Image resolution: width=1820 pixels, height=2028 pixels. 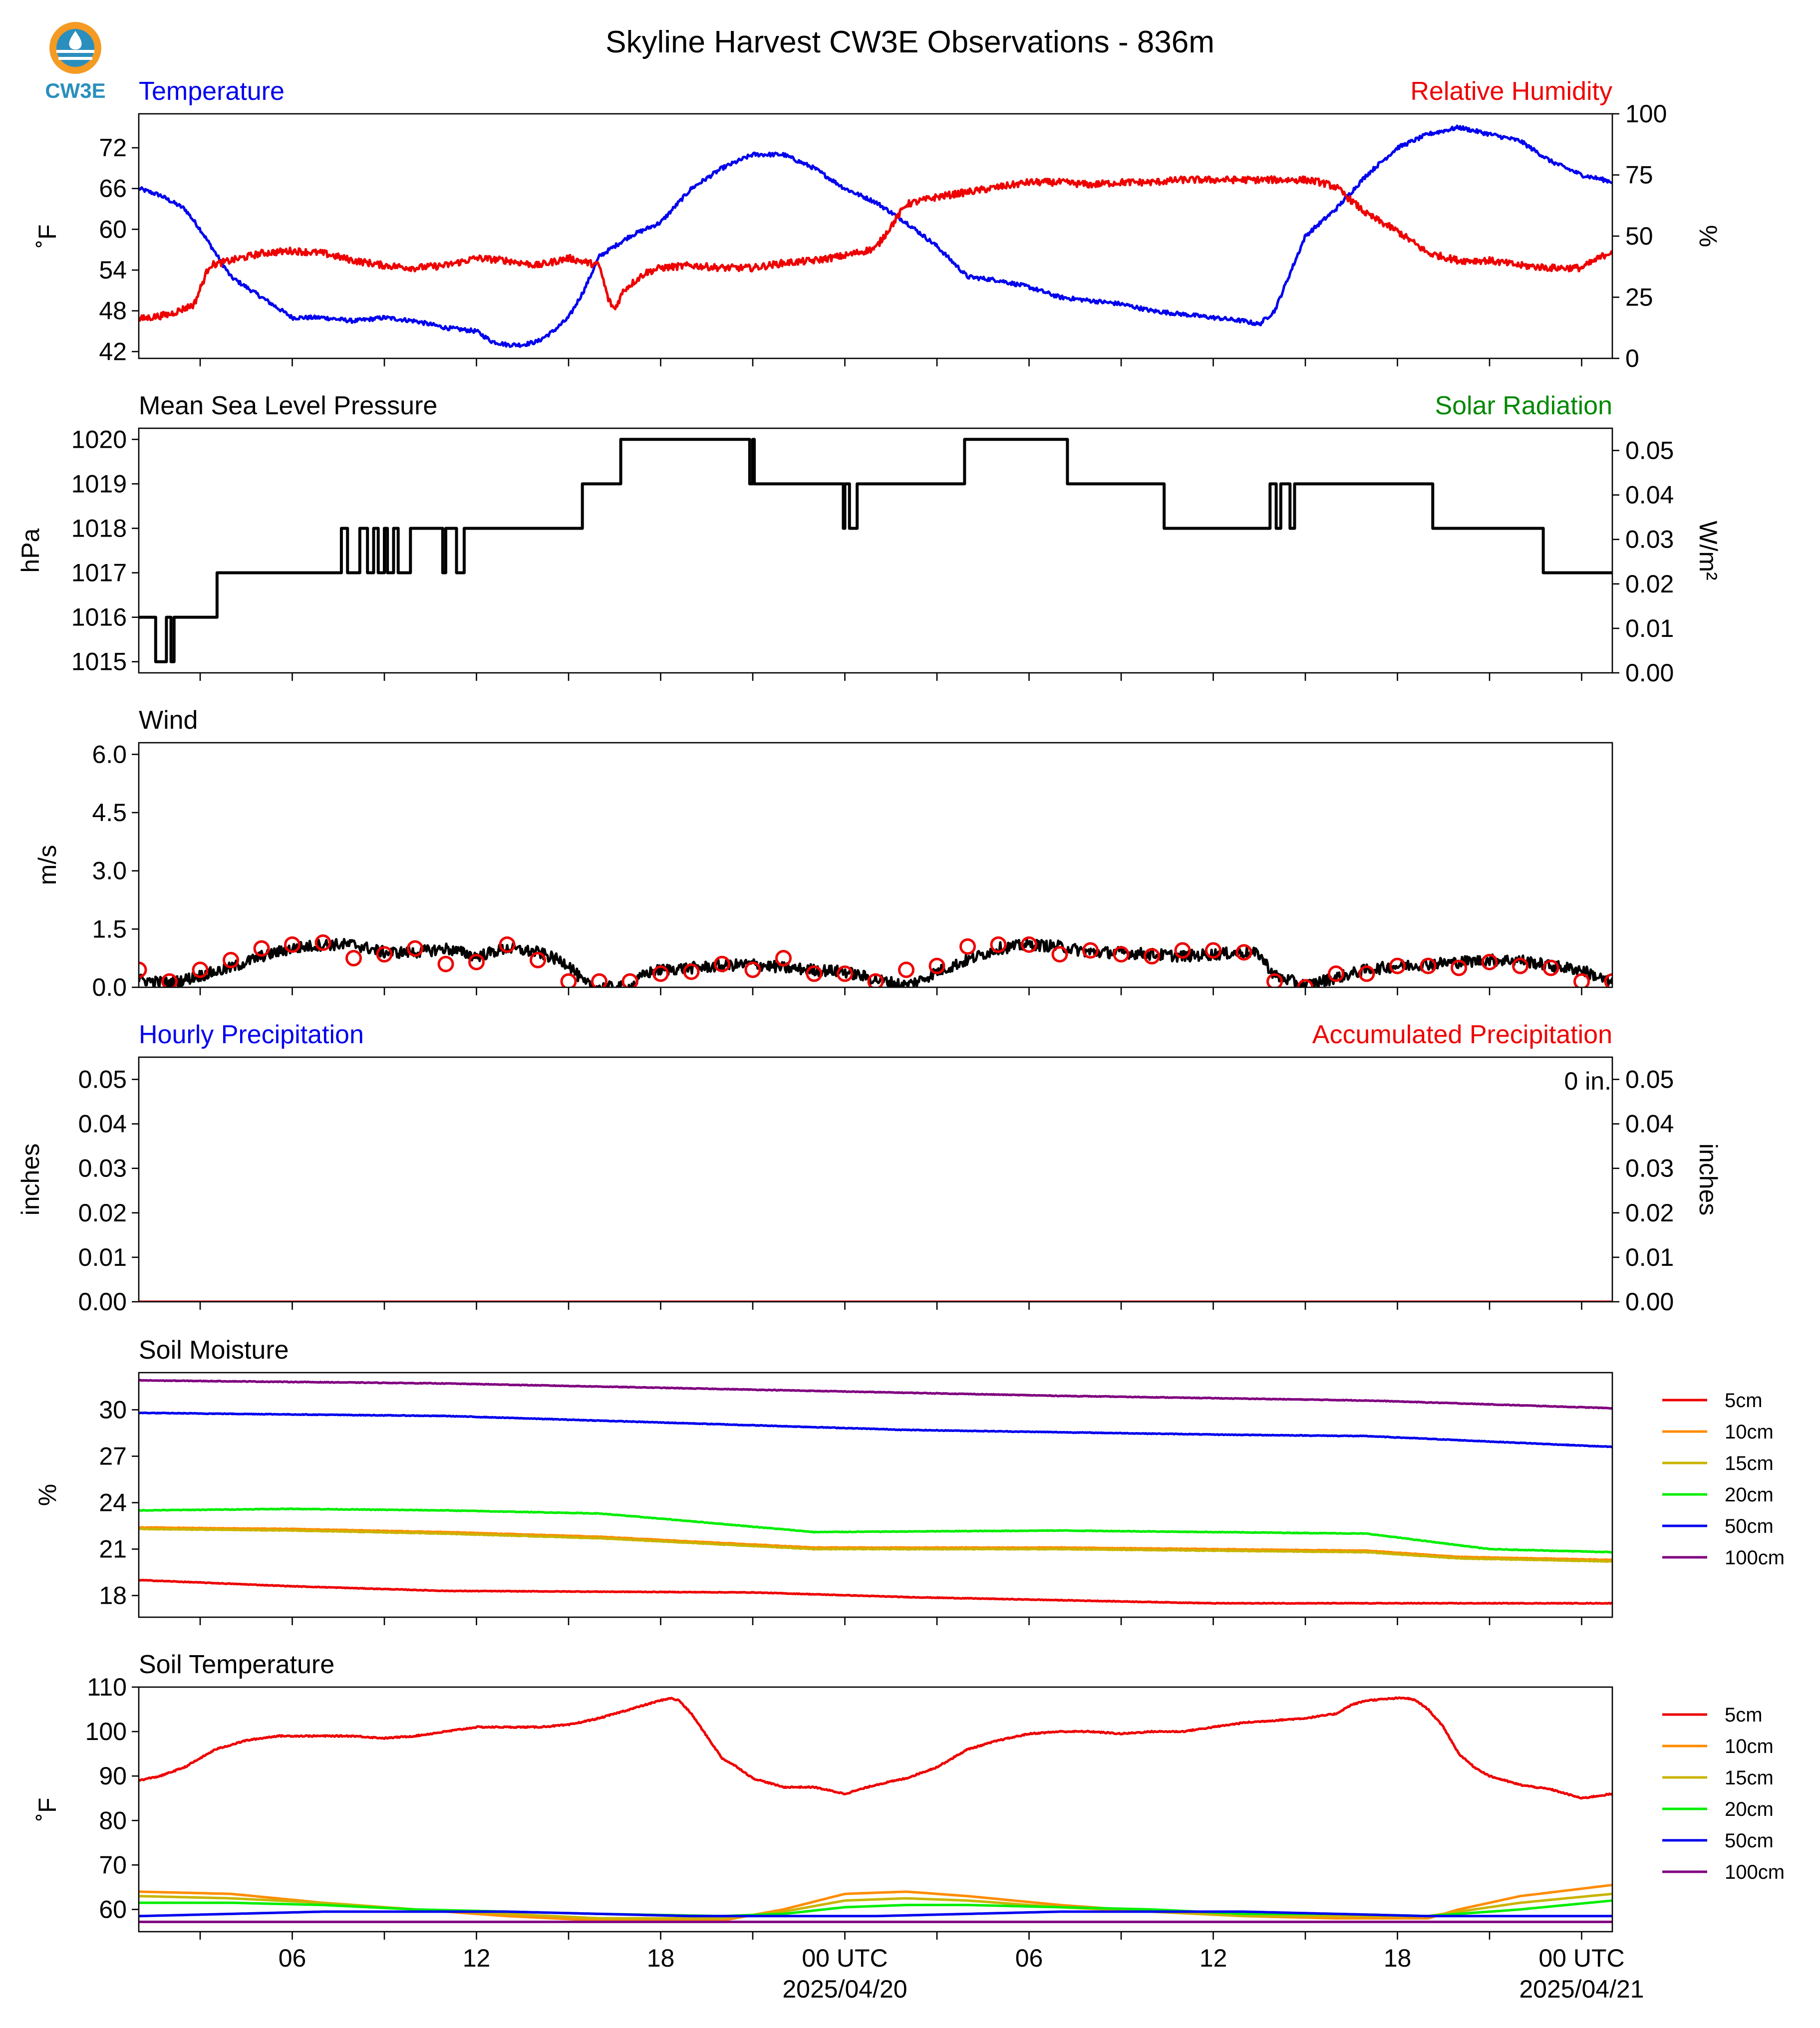 I want to click on temp_rh-plot-area, so click(x=875, y=236).